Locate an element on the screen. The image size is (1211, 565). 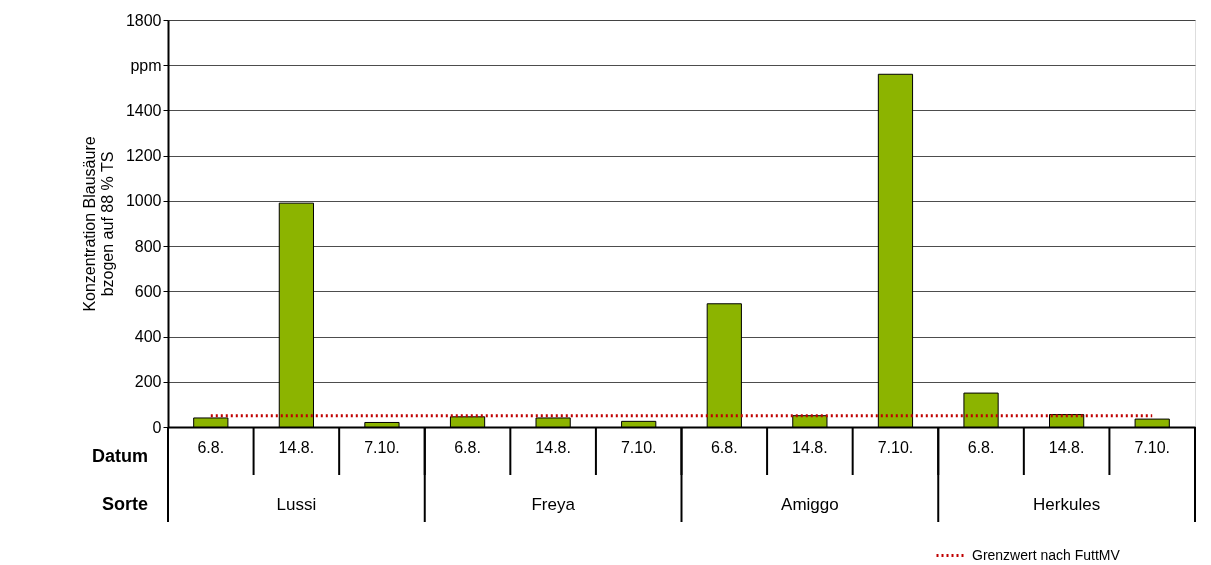
y-tick-label: 800 is located at coordinates (148, 246).